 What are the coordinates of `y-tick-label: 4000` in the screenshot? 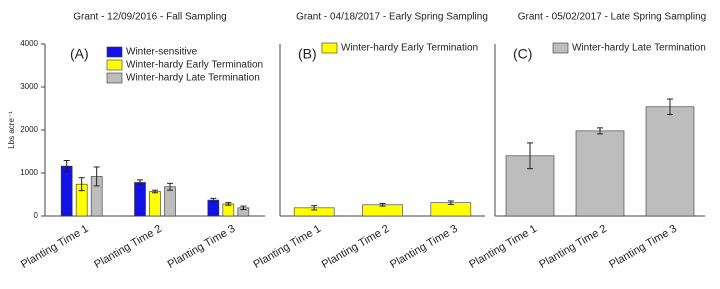 It's located at (29, 43).